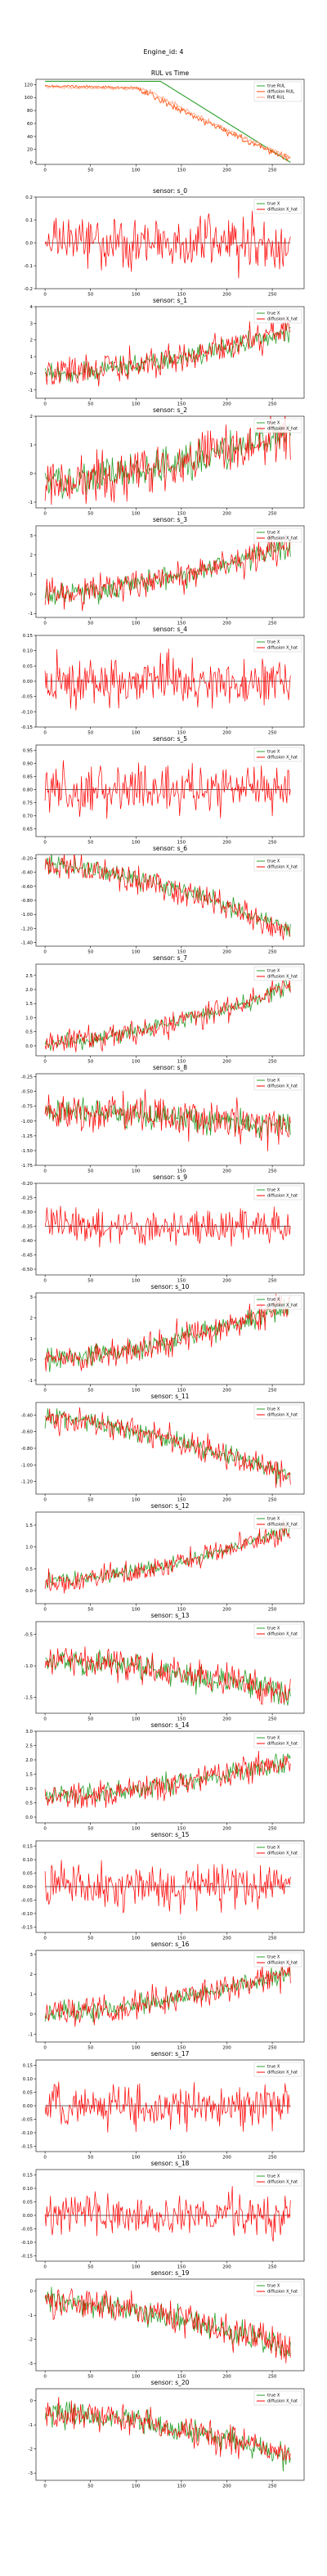 Image resolution: width=327 pixels, height=2576 pixels. What do you see at coordinates (27, 1927) in the screenshot?
I see `y-tick-label: -0.15` at bounding box center [27, 1927].